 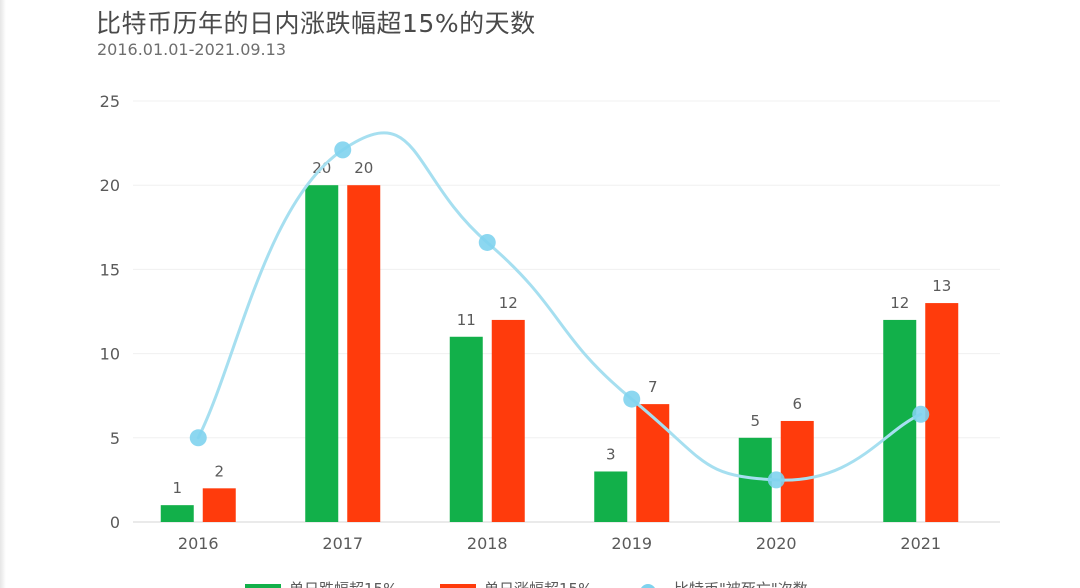 I want to click on bar-data-label: 7, so click(x=653, y=387).